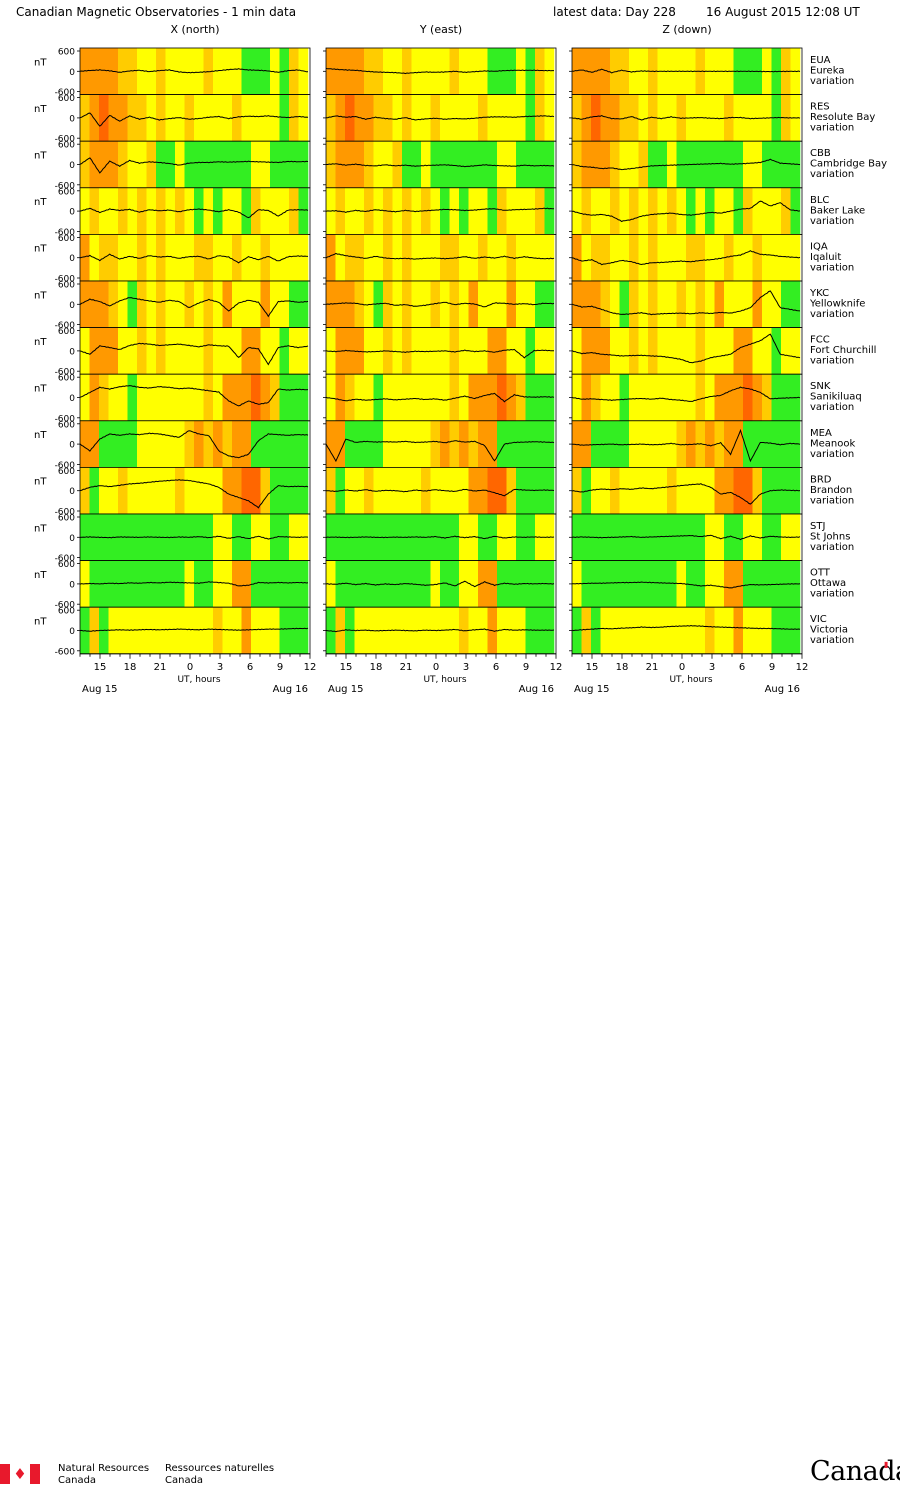  I want to click on station-name: Fort Churchill, so click(843, 350).